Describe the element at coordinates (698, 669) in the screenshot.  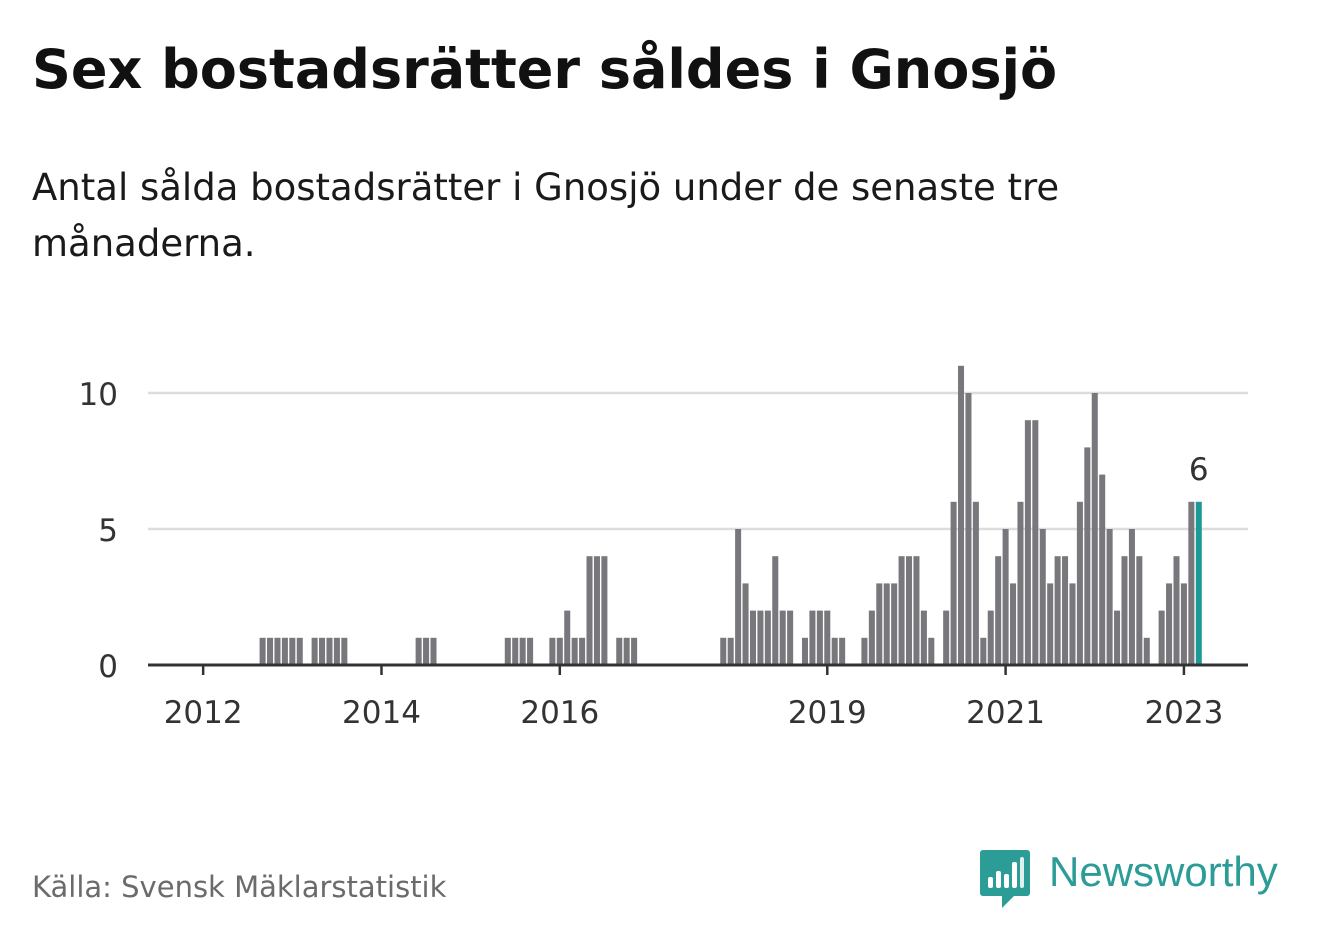
I see `axes` at that location.